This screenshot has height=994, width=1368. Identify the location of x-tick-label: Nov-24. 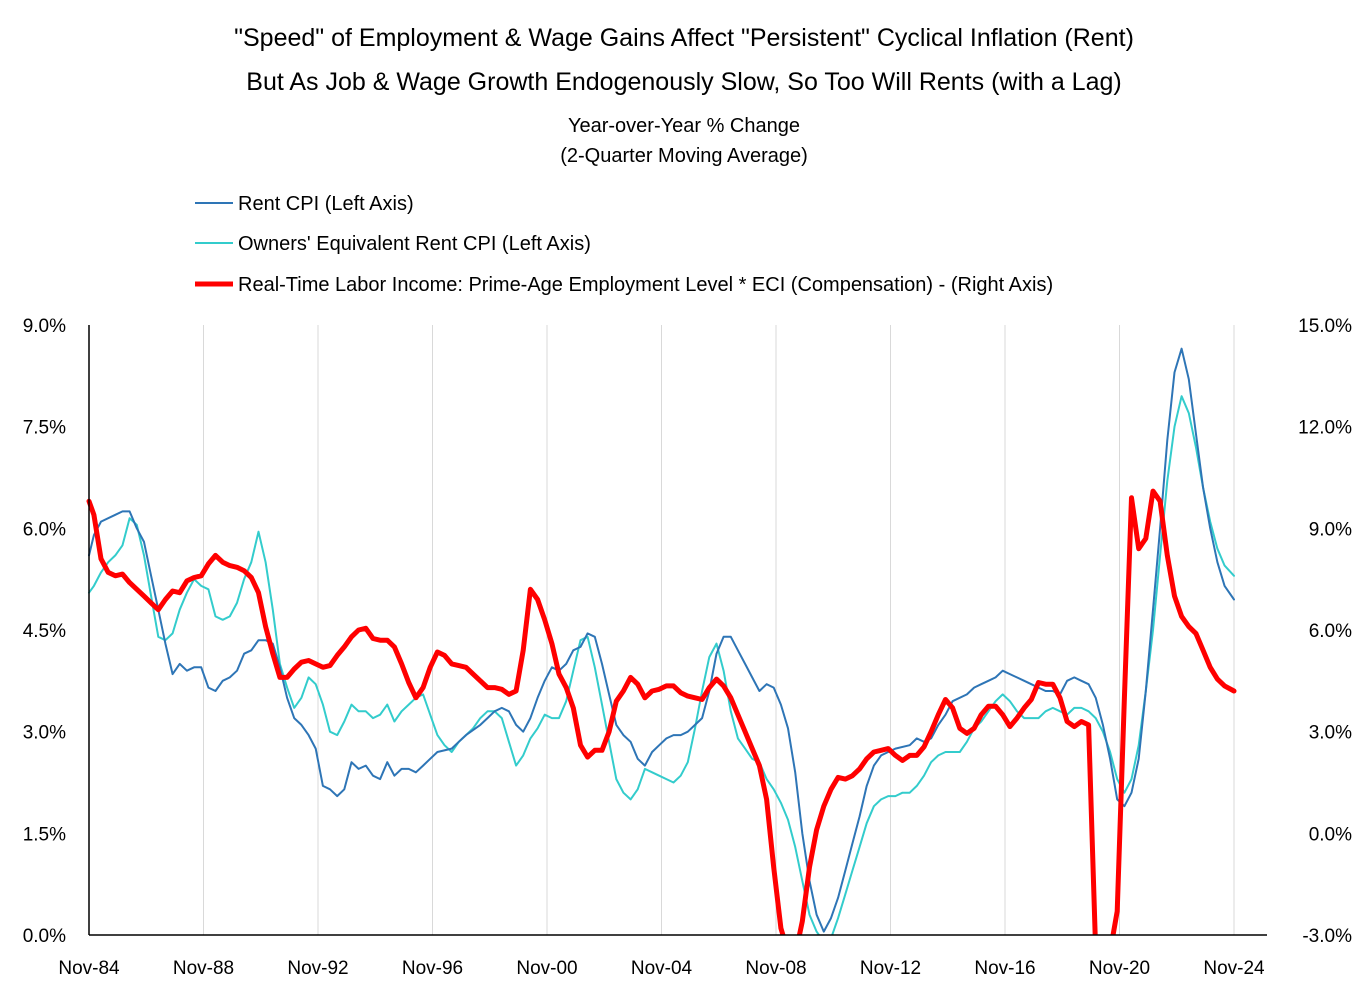
(1234, 968).